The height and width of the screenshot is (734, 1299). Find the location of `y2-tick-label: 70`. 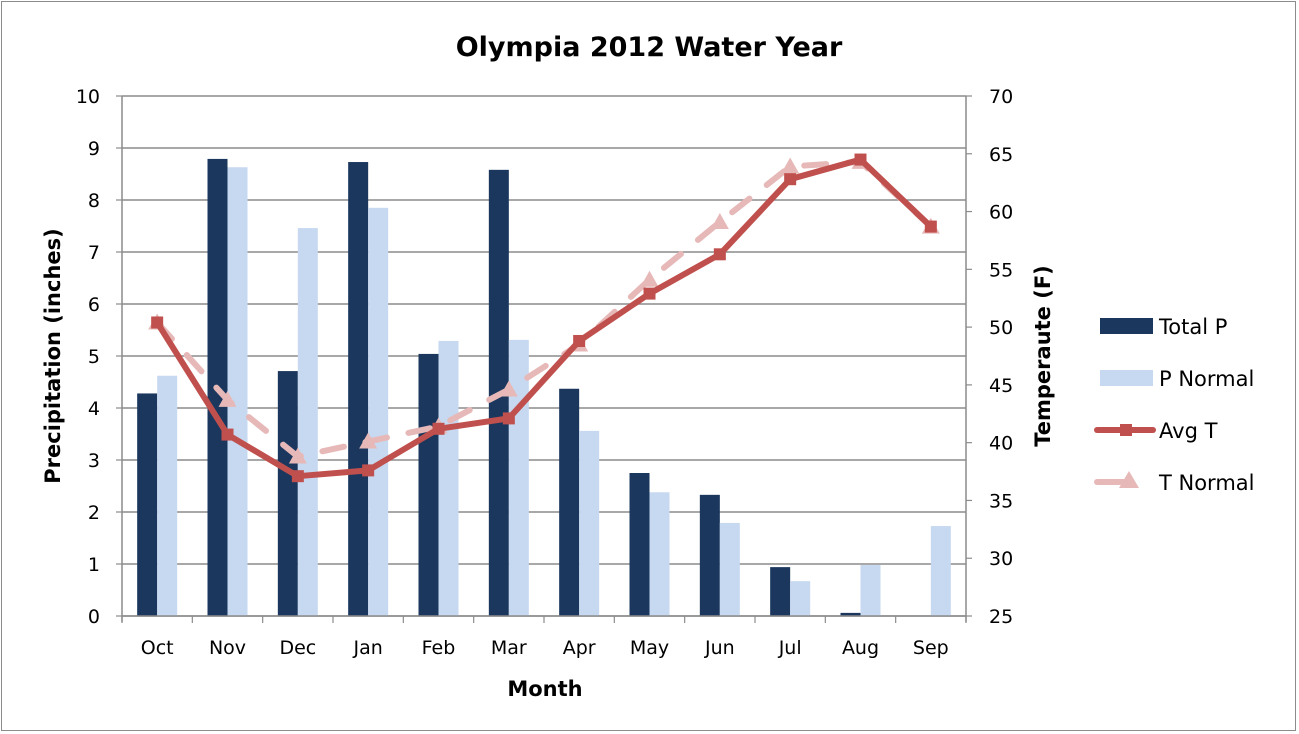

y2-tick-label: 70 is located at coordinates (1001, 97).